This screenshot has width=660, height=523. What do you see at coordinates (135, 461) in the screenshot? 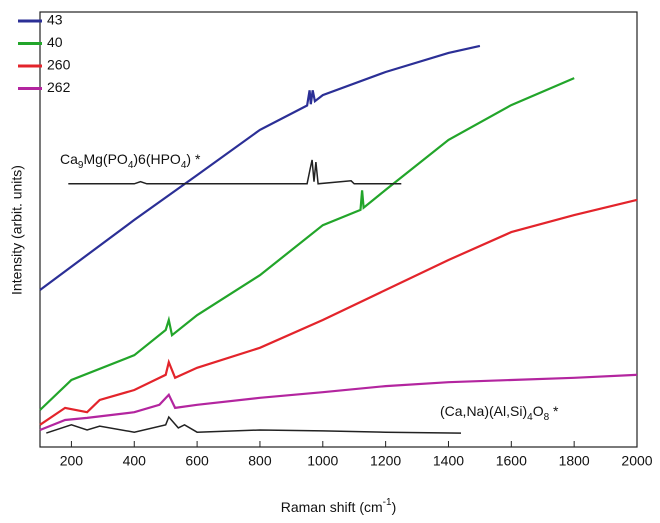
I see `x-tick-label: 400` at bounding box center [135, 461].